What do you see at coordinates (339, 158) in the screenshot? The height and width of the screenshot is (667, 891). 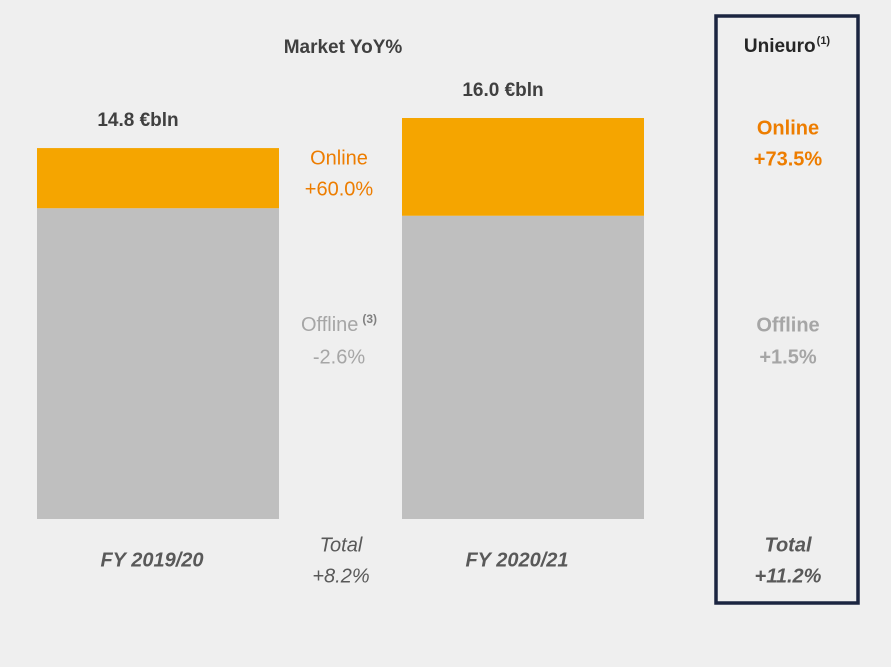 I see `market-online-label: Online` at bounding box center [339, 158].